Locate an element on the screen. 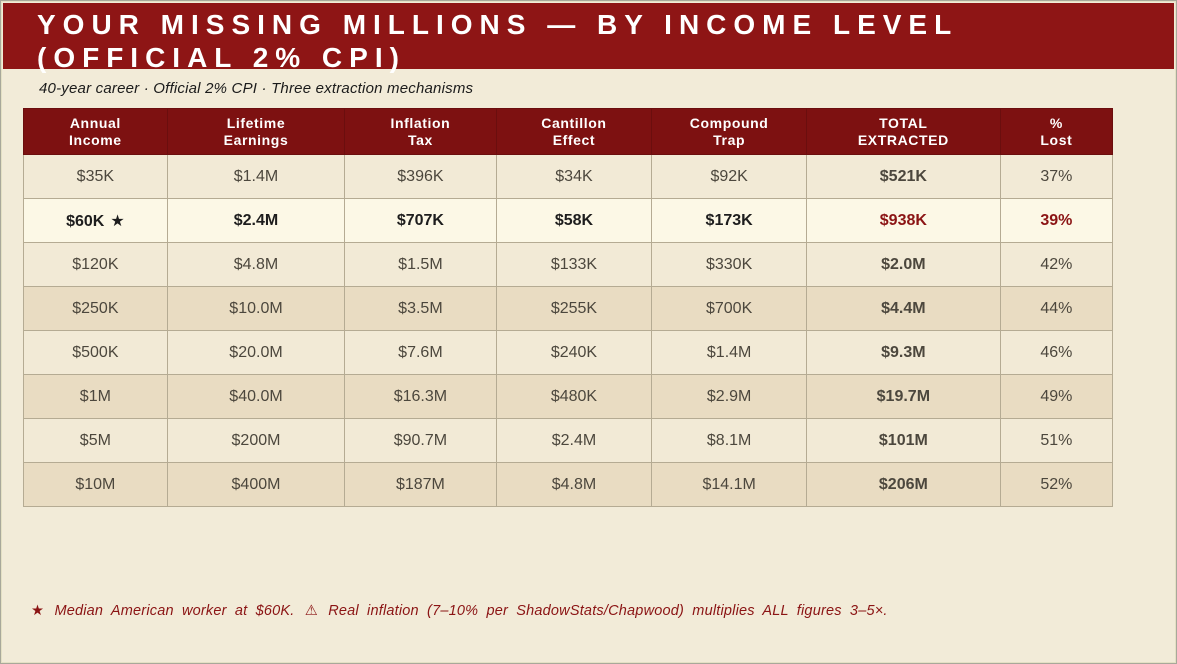 Image resolution: width=1177 pixels, height=664 pixels. cell-total-extracted: $19.7M is located at coordinates (903, 396).